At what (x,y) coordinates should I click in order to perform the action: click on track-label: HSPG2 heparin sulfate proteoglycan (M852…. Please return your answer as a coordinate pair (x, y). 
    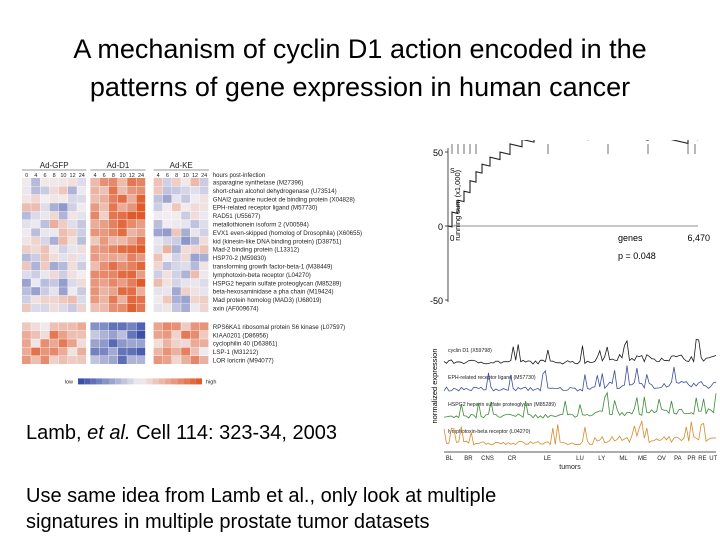
    Looking at the image, I should click on (502, 405).